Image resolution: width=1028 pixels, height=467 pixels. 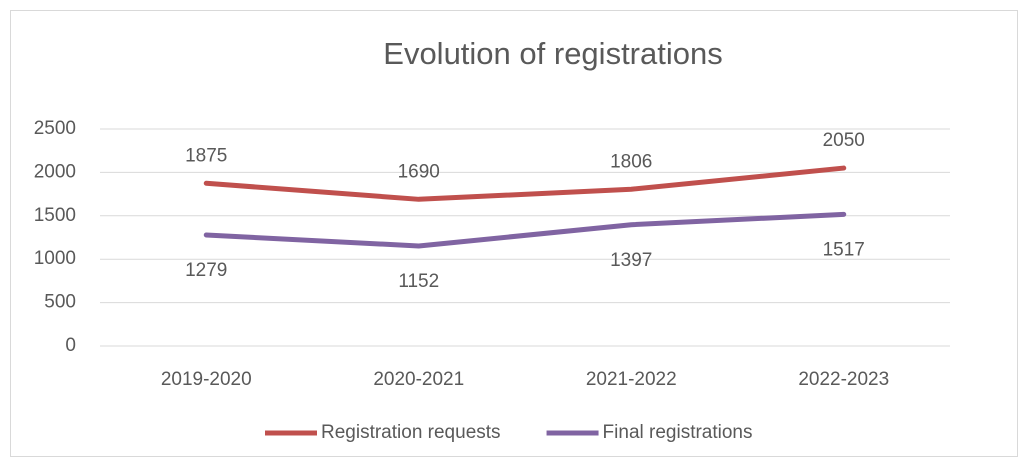 I want to click on y-tick-label: 2500, so click(x=55, y=128).